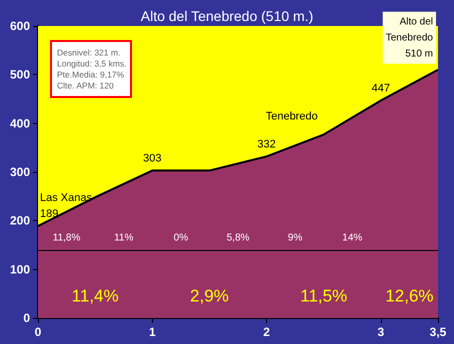 The width and height of the screenshot is (454, 344). What do you see at coordinates (181, 238) in the screenshot?
I see `annotation: 0%` at bounding box center [181, 238].